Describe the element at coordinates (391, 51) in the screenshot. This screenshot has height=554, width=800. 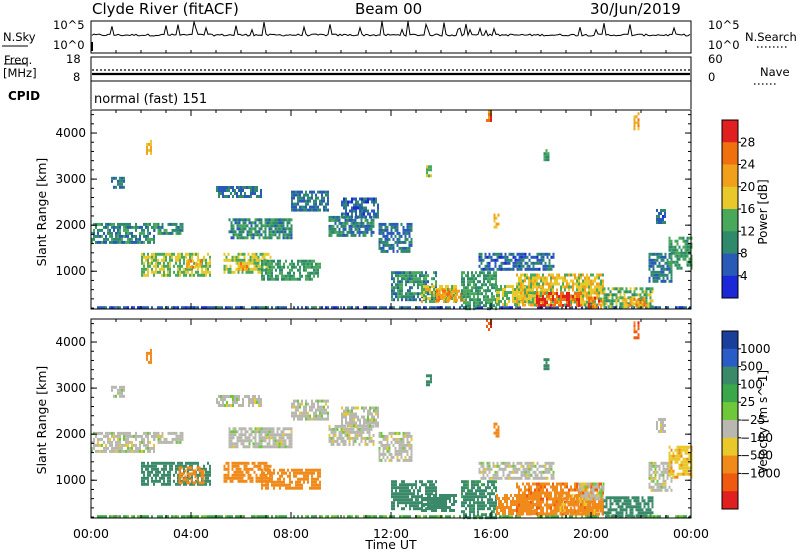
I see `nsky-strip-ticks` at that location.